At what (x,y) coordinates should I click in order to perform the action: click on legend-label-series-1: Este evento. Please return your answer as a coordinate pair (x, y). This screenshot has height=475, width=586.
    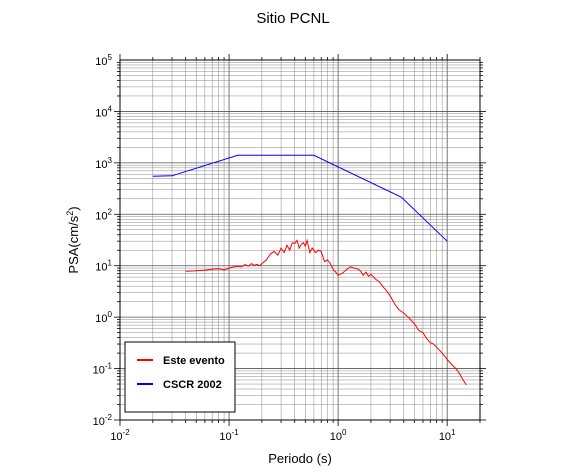
    Looking at the image, I should click on (194, 361).